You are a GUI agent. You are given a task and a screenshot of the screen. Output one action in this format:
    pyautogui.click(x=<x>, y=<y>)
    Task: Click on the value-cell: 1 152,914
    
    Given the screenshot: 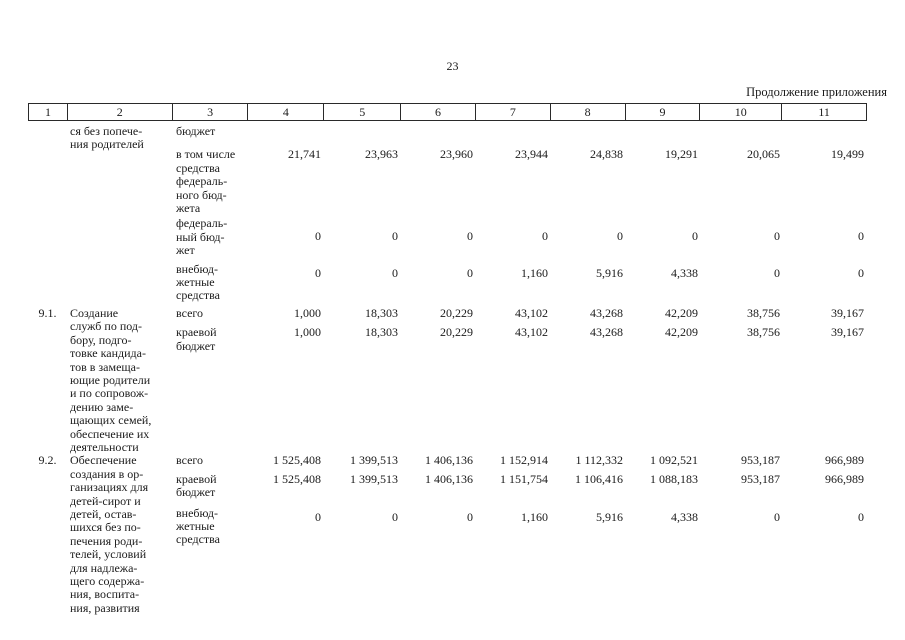 What is the action you would take?
    pyautogui.click(x=524, y=460)
    